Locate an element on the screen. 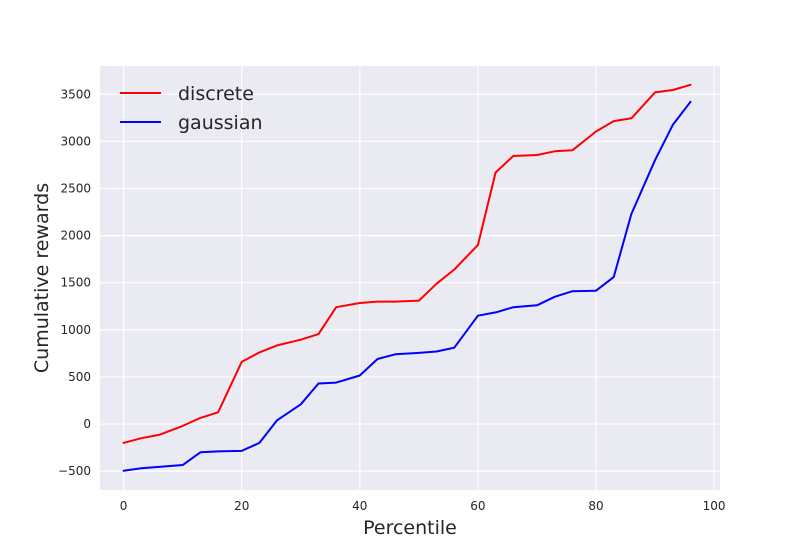  y-tick-labels: −500 0 500 1000 1500 2000 2500 3000 3500 is located at coordinates (74, 282).